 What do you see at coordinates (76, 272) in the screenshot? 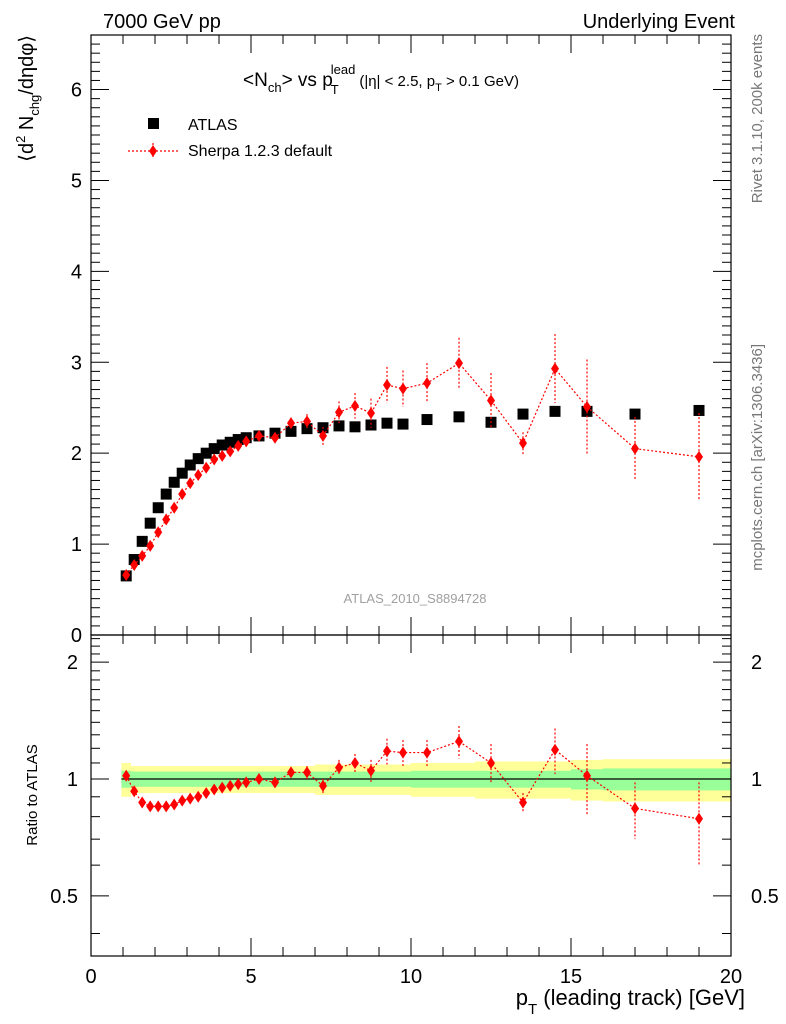
I see `main-ytick-label: 4` at bounding box center [76, 272].